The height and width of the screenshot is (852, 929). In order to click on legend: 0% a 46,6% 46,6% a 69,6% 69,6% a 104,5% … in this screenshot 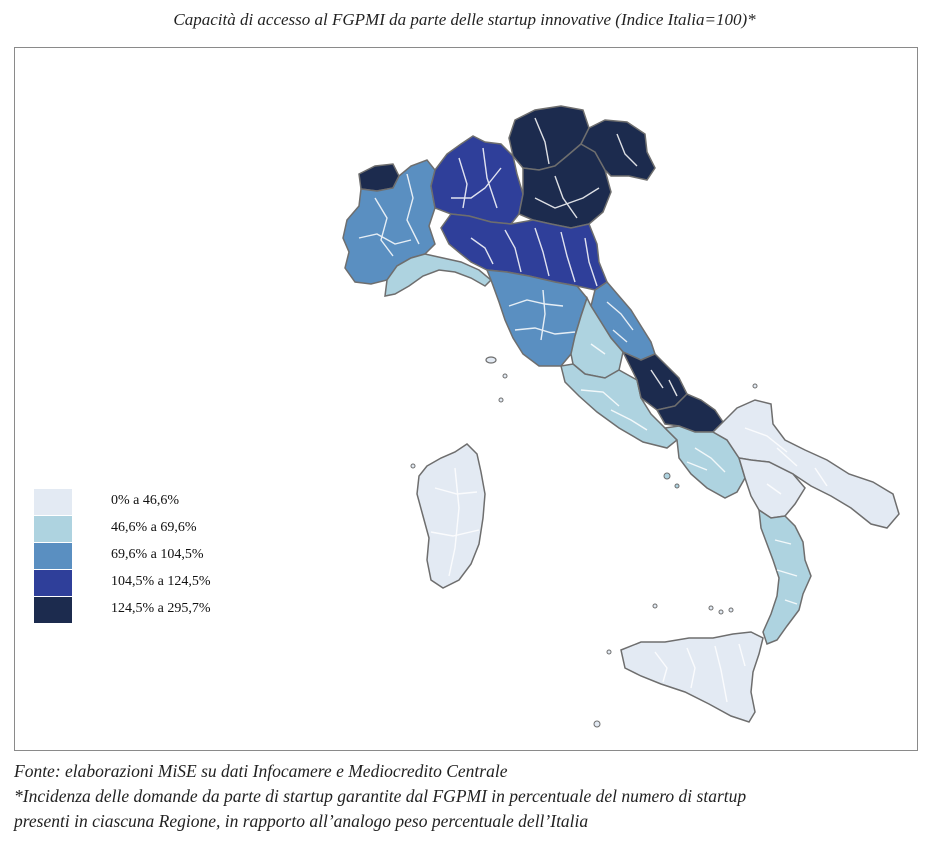, I will do `click(154, 556)`.